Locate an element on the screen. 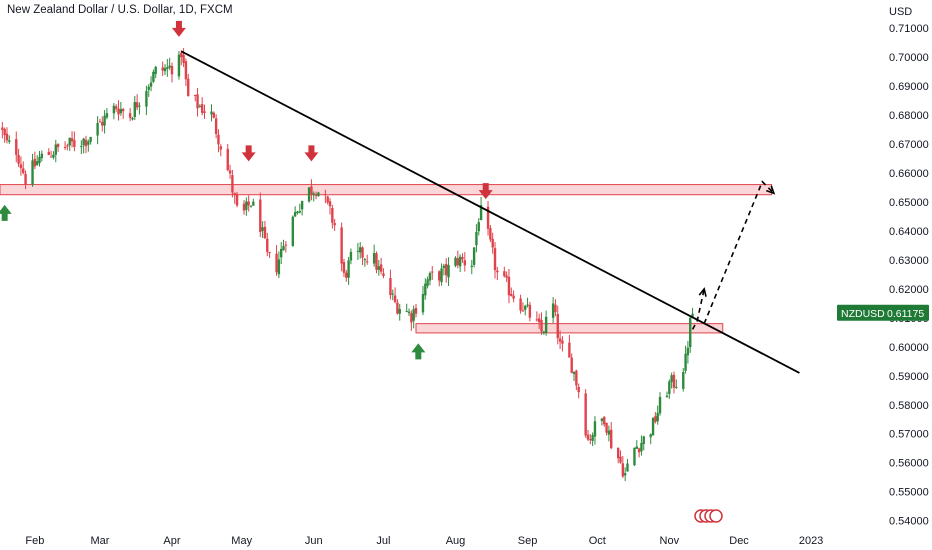 The image size is (932, 550). y-tick-label: 0.70000 is located at coordinates (909, 58).